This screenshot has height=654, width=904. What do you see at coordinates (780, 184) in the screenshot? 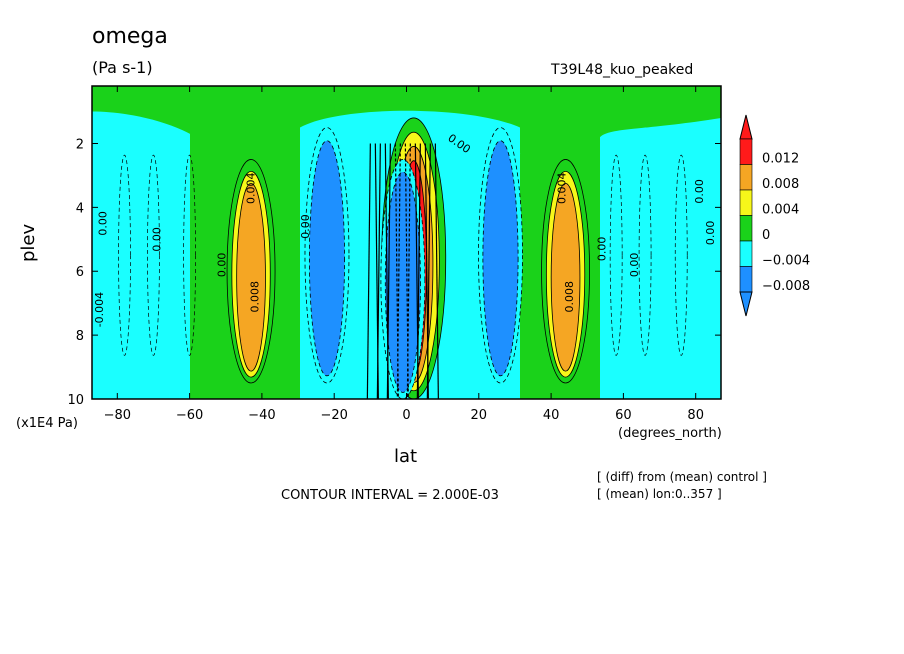
I see `colorbar-label-1: 0.008` at bounding box center [780, 184].